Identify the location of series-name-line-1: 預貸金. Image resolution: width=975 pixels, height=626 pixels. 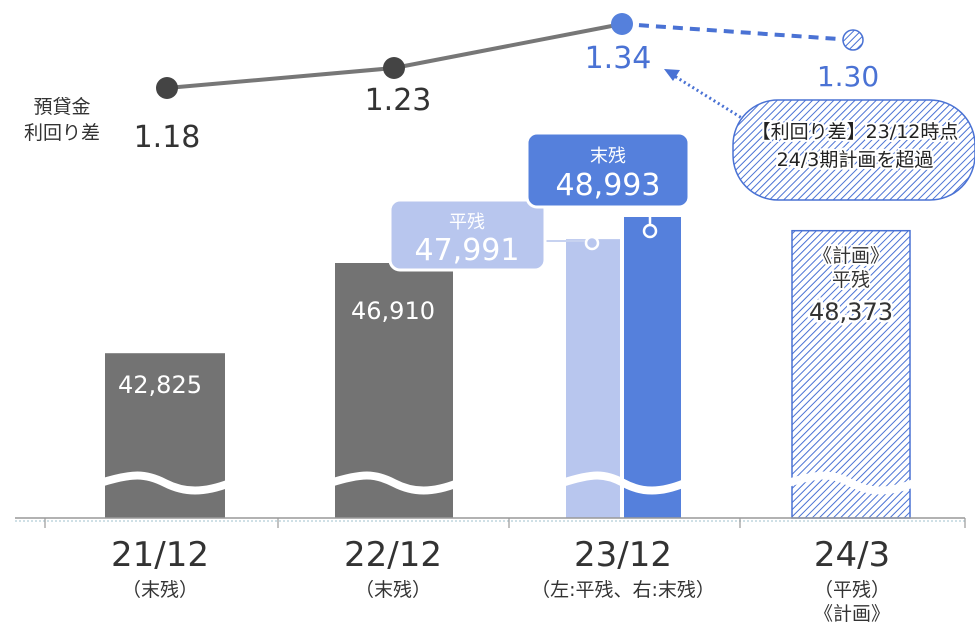
(61, 107).